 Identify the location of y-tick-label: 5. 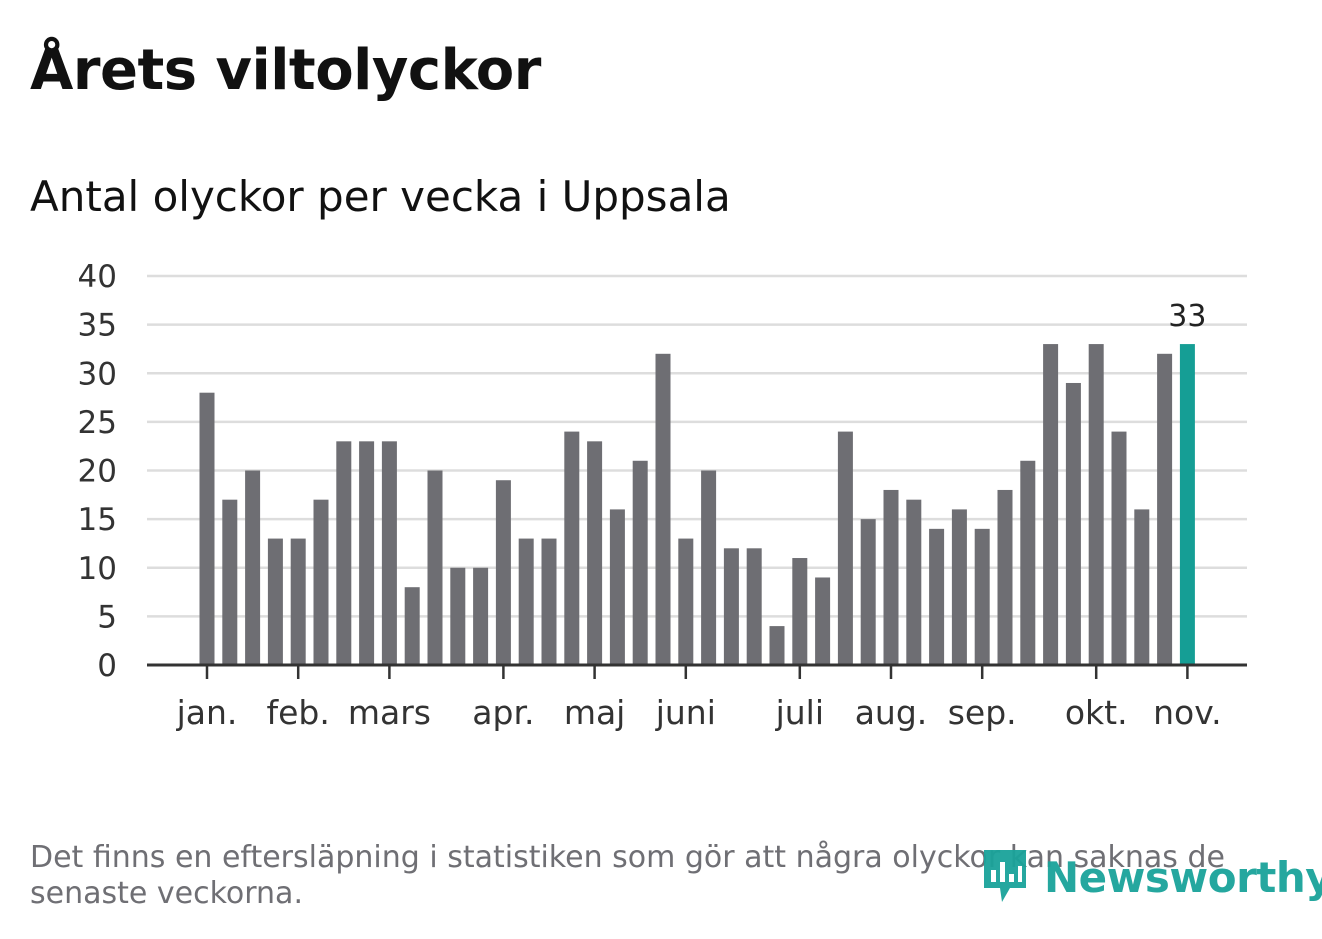
(107, 617).